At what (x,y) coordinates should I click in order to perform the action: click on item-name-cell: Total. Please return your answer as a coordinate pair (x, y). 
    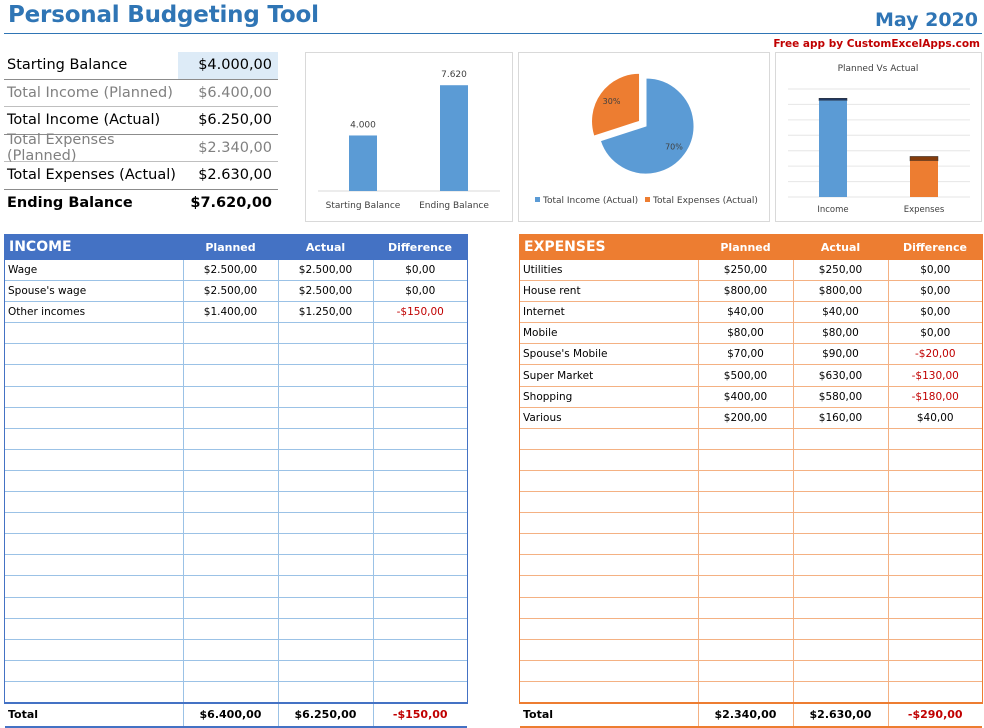
    Looking at the image, I should click on (609, 714).